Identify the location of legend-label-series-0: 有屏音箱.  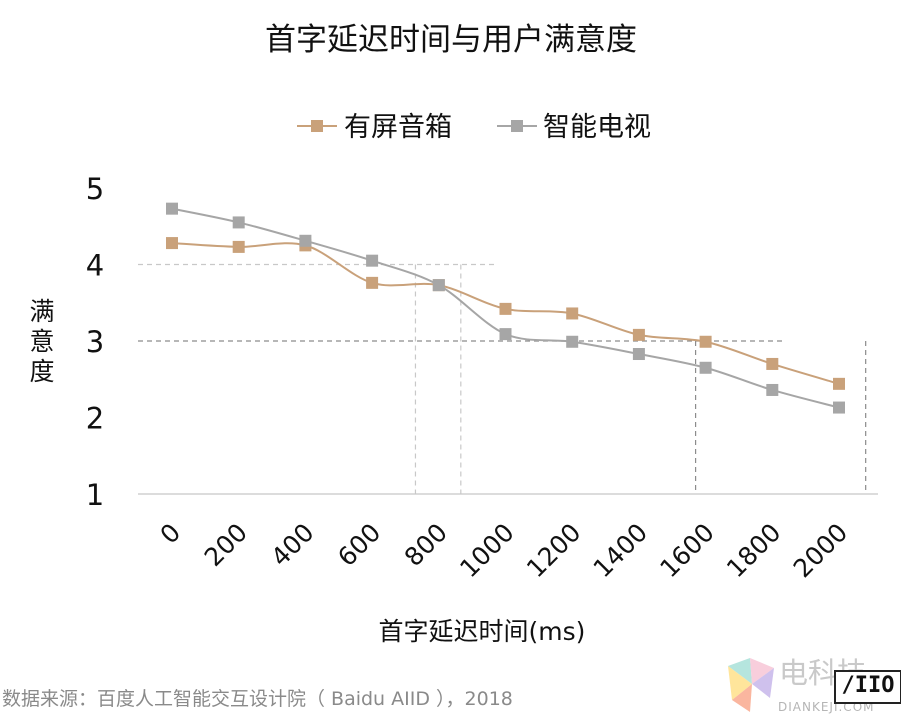
(398, 127).